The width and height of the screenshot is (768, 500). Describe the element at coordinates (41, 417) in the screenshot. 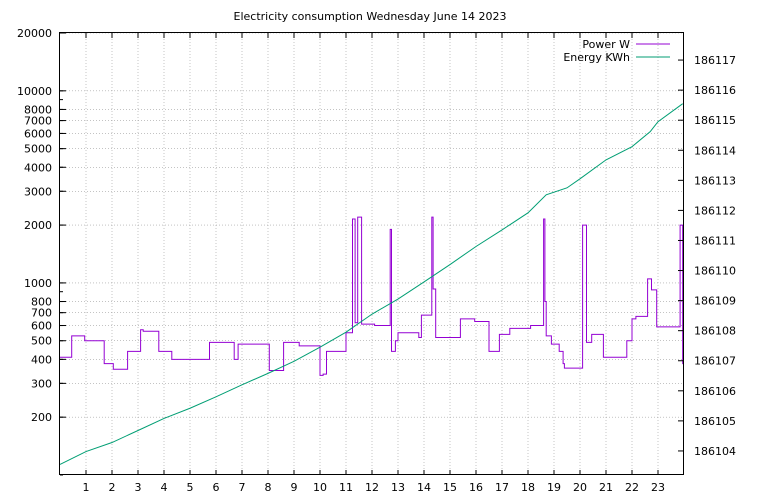

I see `y-left-tick-label: 200` at that location.